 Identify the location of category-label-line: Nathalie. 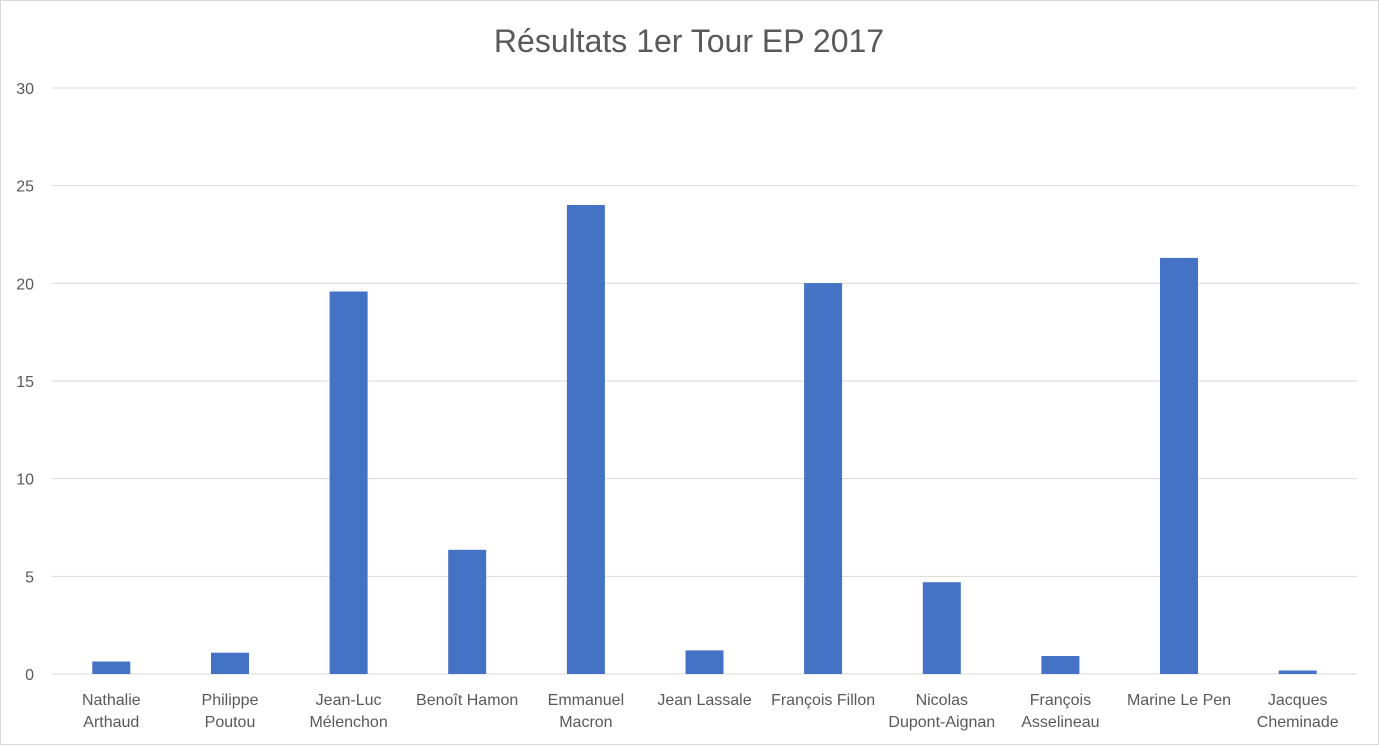
(111, 700).